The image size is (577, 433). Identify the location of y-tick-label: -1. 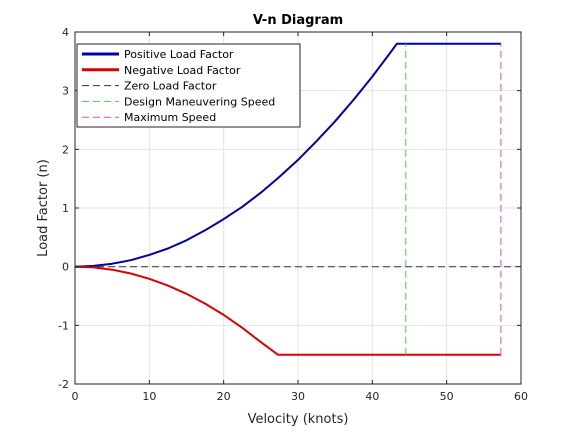
(63, 325).